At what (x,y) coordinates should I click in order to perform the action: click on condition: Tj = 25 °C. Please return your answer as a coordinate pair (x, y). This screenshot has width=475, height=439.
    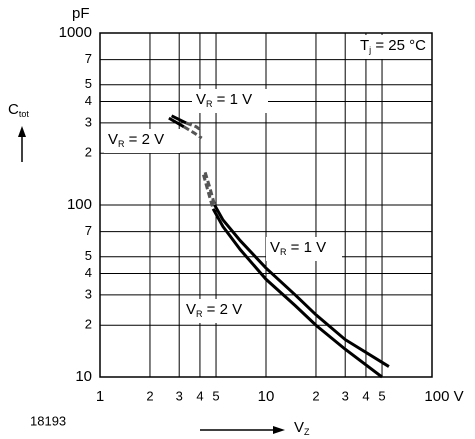
    Looking at the image, I should click on (393, 46).